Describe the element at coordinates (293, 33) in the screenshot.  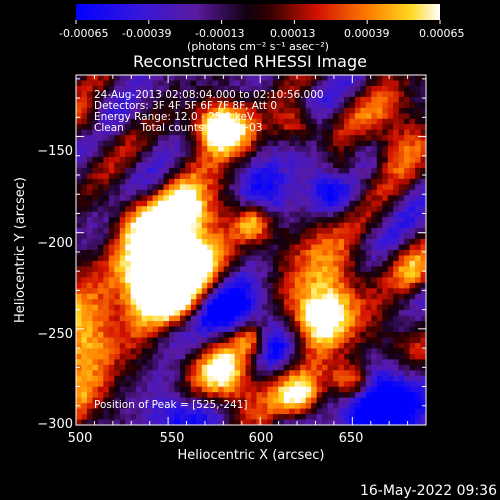
I see `colorbar-tick-label-3: 0.00013` at that location.